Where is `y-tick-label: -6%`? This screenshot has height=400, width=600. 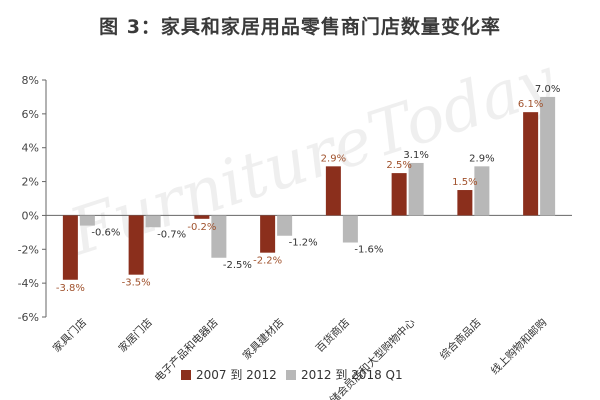 y-tick-label: -6% is located at coordinates (28, 317).